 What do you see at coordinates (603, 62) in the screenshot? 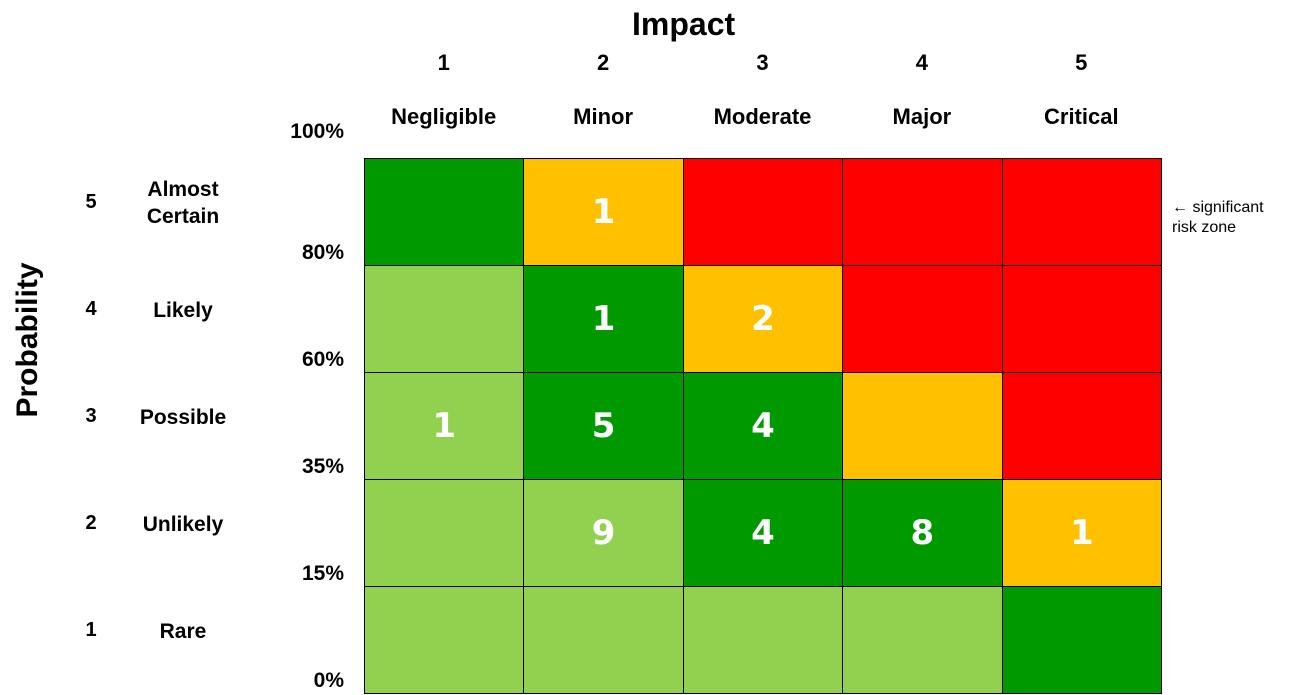
I see `impact-number-2: 2` at bounding box center [603, 62].